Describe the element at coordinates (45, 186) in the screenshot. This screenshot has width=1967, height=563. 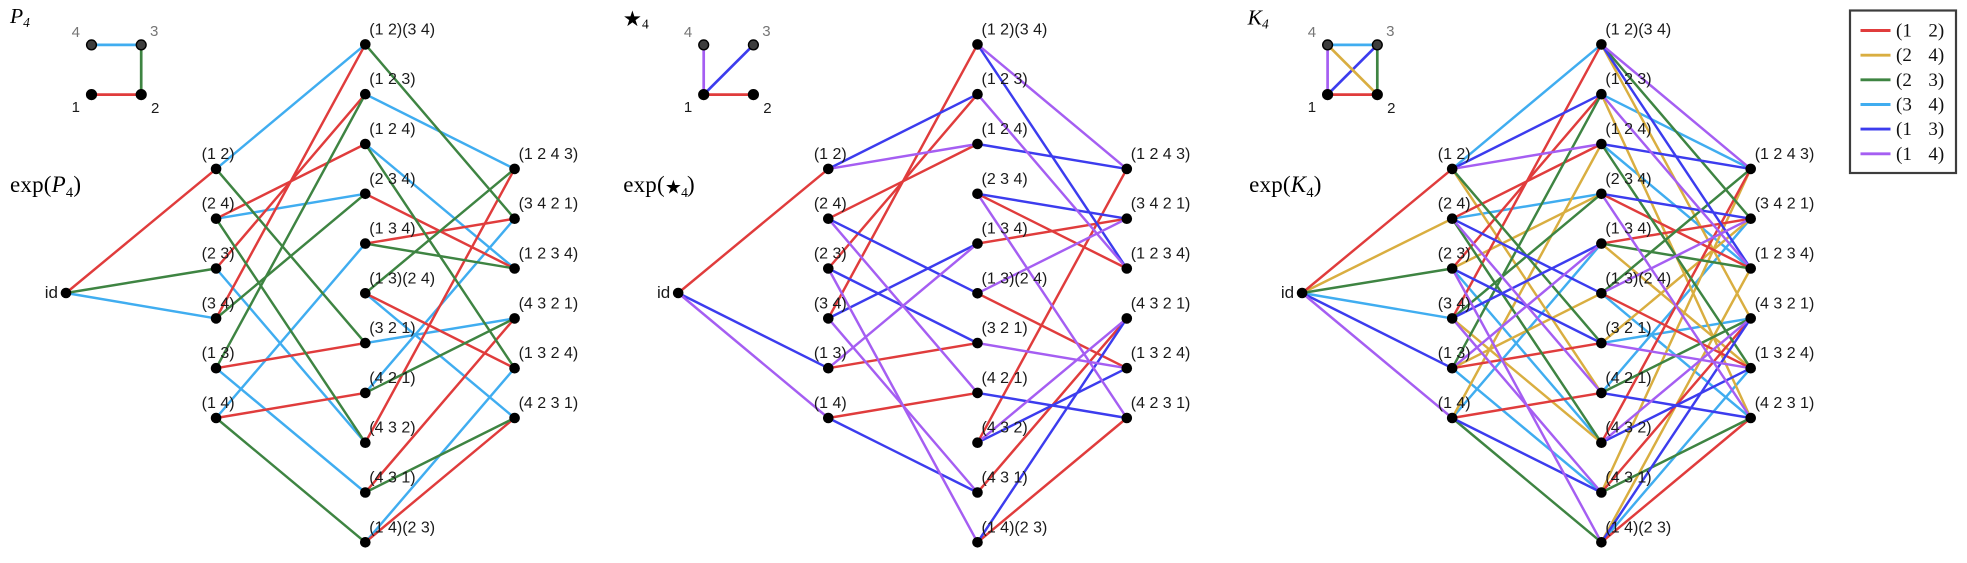
I see `svg-text: exp(P4)` at that location.